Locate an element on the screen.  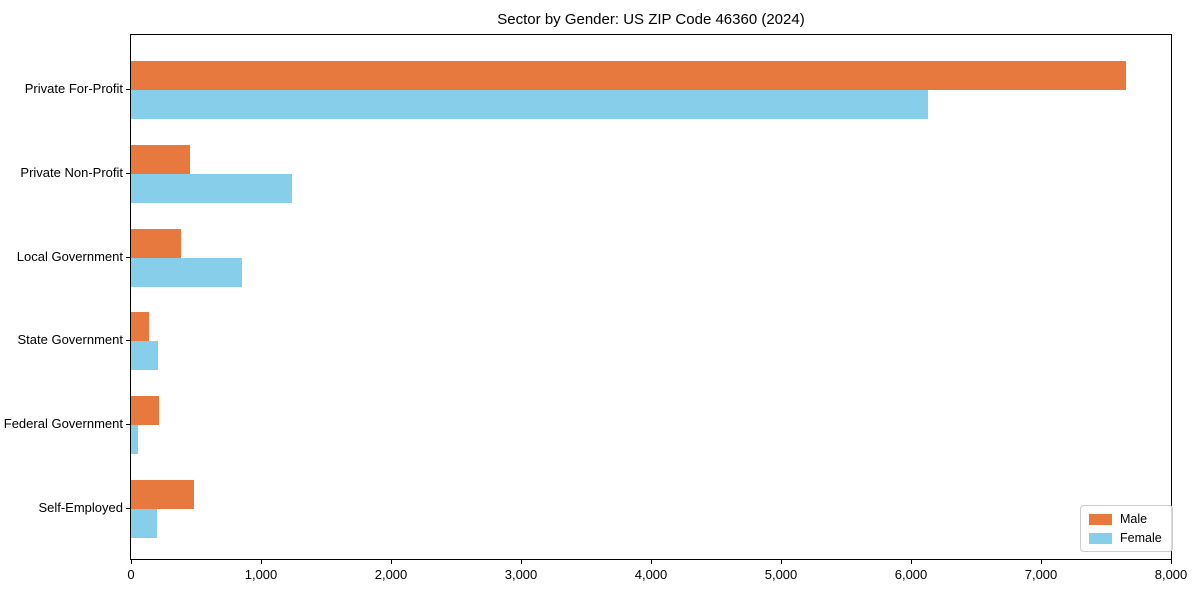
x-tick-label: 4,000 is located at coordinates (651, 574).